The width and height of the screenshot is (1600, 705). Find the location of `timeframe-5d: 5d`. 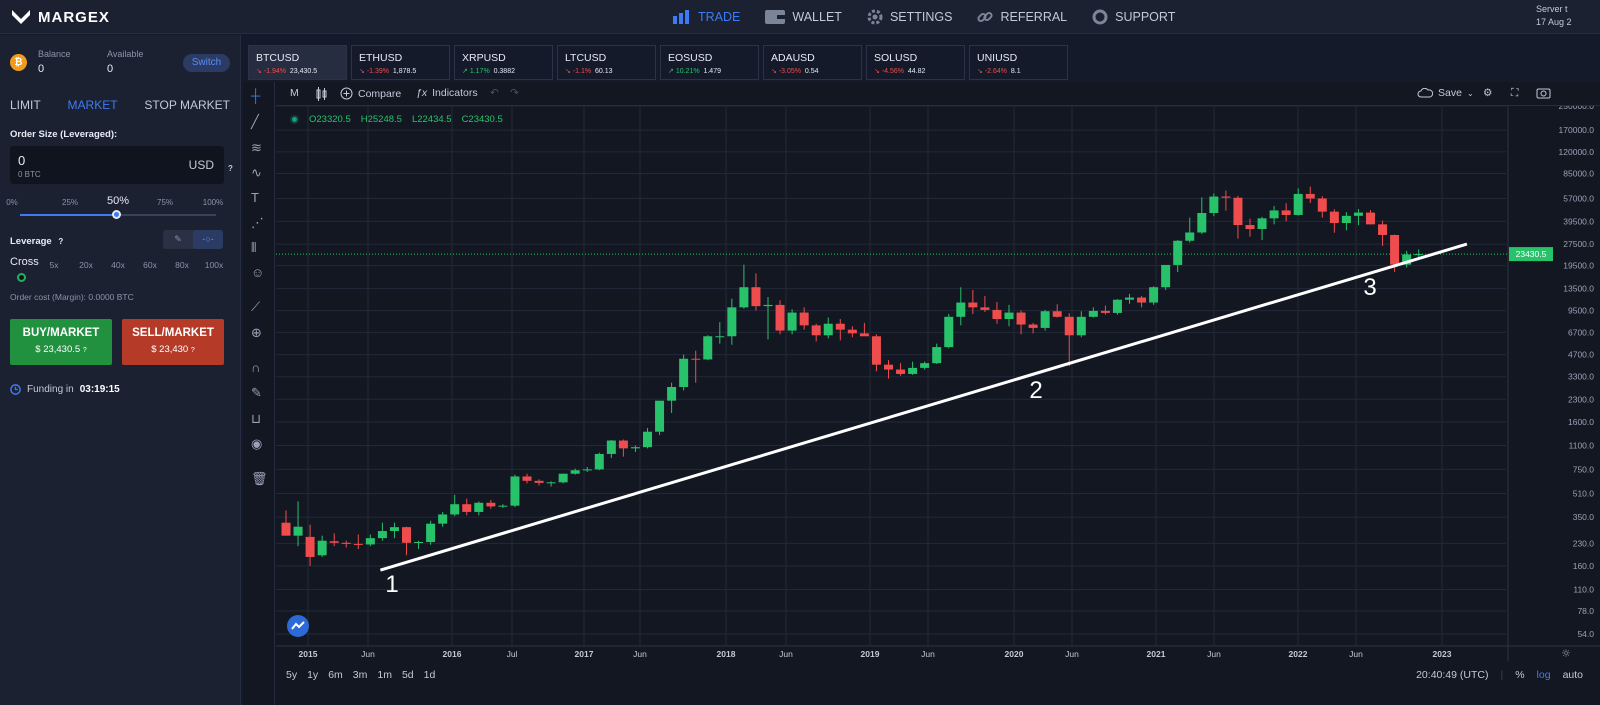

timeframe-5d: 5d is located at coordinates (407, 675).